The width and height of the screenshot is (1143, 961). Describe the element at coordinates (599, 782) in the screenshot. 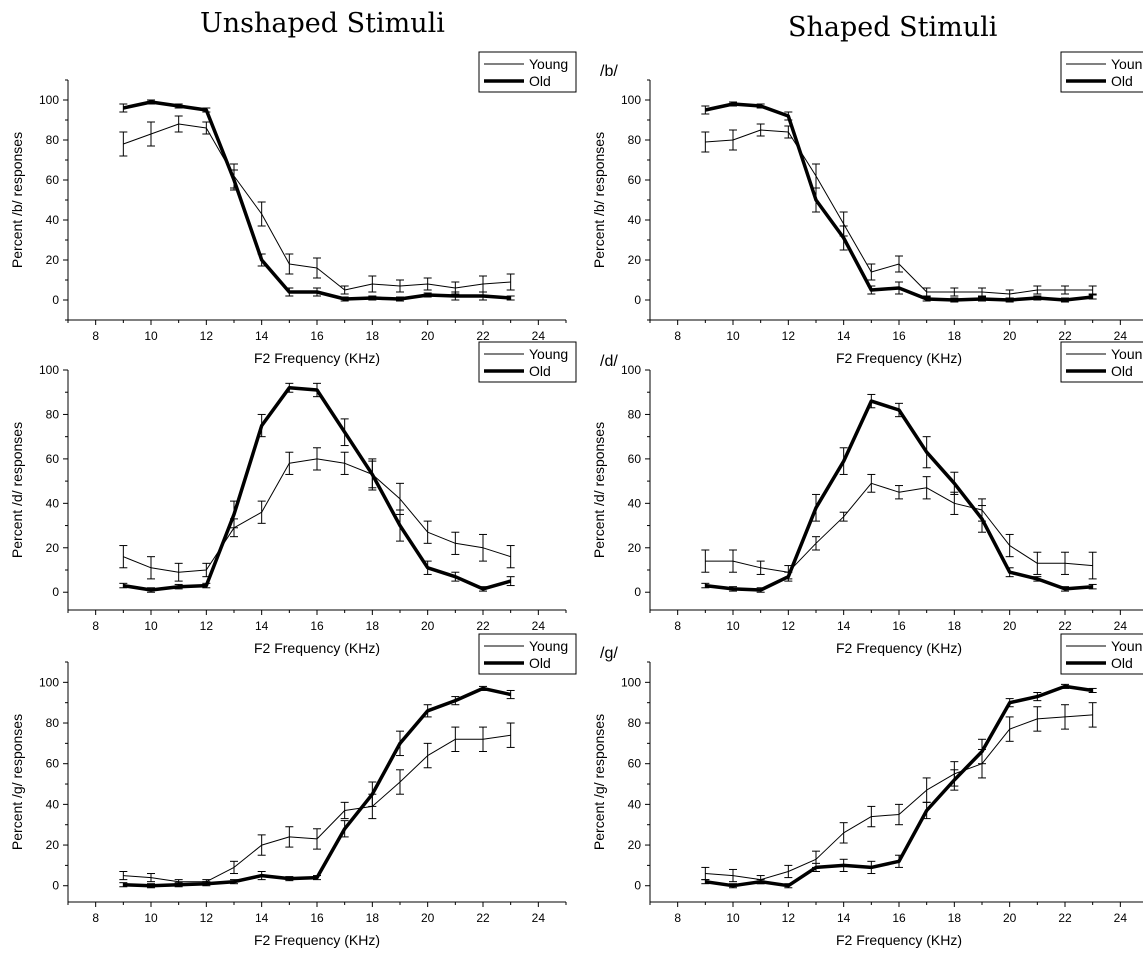

I see `y-axis-title: Percent /g/ responses` at that location.